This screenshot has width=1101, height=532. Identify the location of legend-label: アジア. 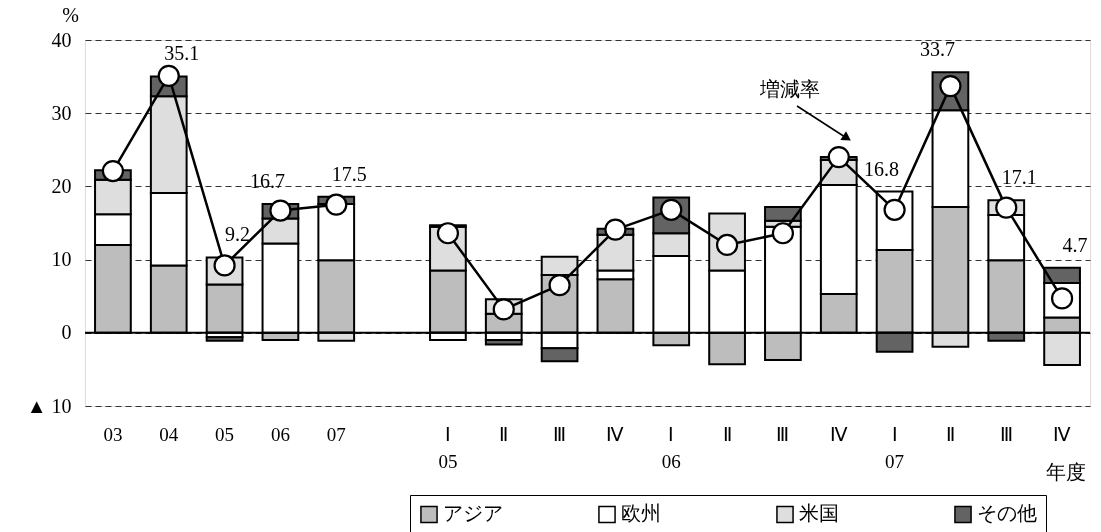
(473, 513).